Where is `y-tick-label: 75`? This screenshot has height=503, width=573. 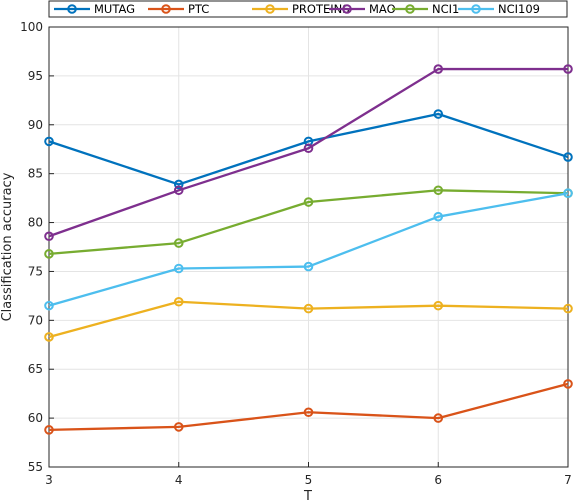
y-tick-label: 75 is located at coordinates (35, 271).